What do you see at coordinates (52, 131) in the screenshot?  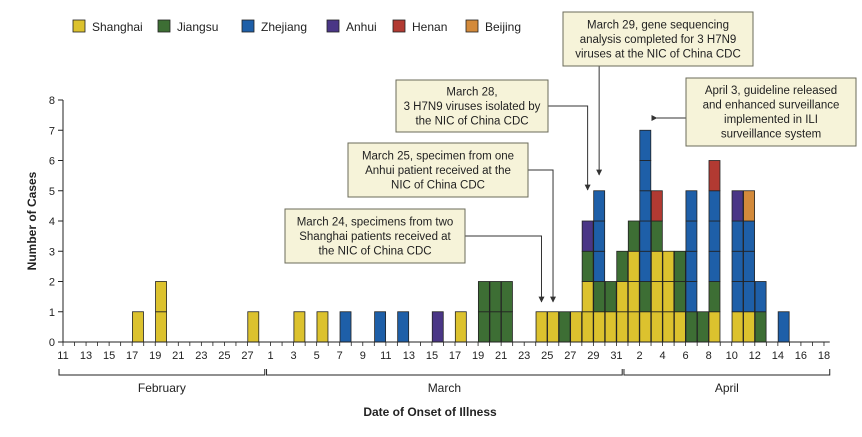 I see `y-tick-label: 7` at bounding box center [52, 131].